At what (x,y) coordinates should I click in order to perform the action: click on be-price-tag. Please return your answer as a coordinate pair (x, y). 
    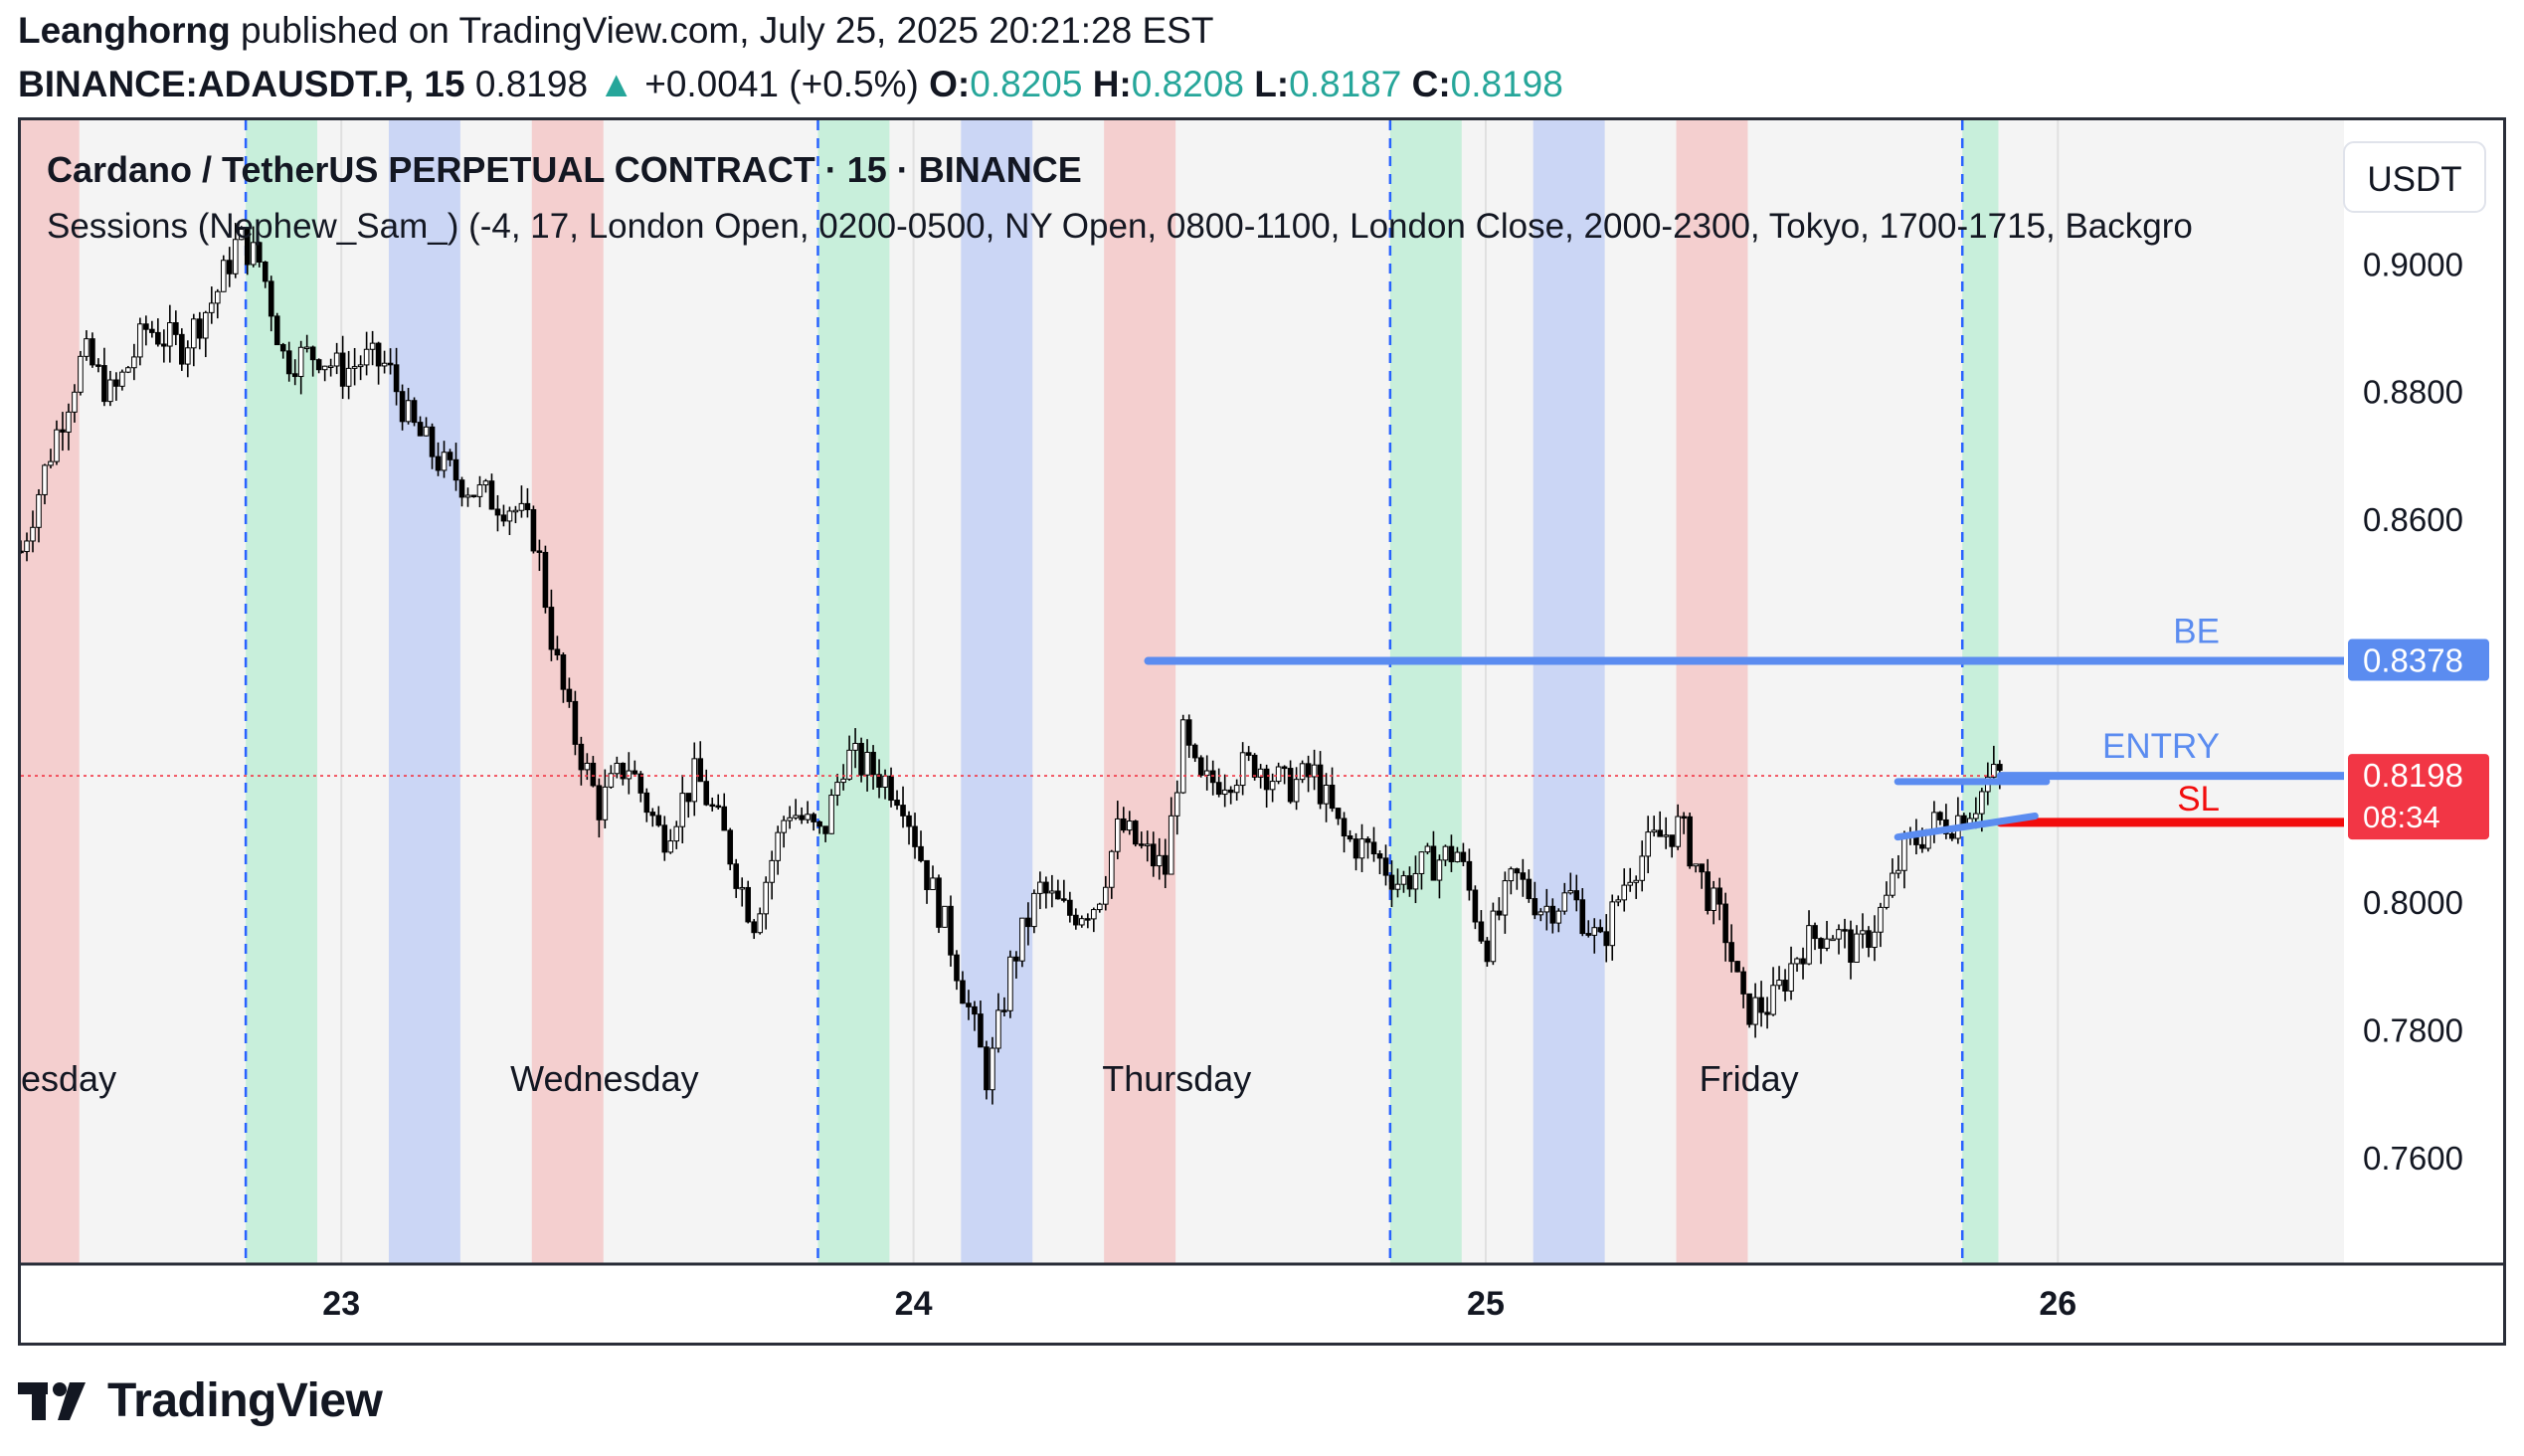
    Looking at the image, I should click on (2418, 659).